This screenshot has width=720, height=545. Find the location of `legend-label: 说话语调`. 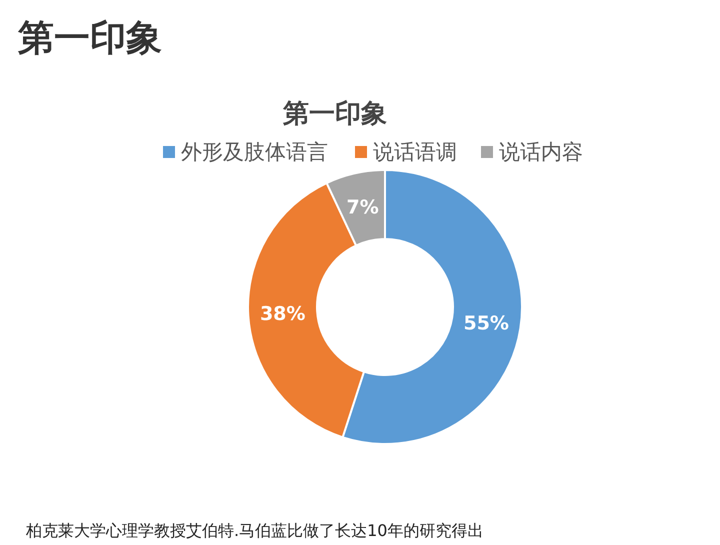

legend-label: 说话语调 is located at coordinates (415, 152).